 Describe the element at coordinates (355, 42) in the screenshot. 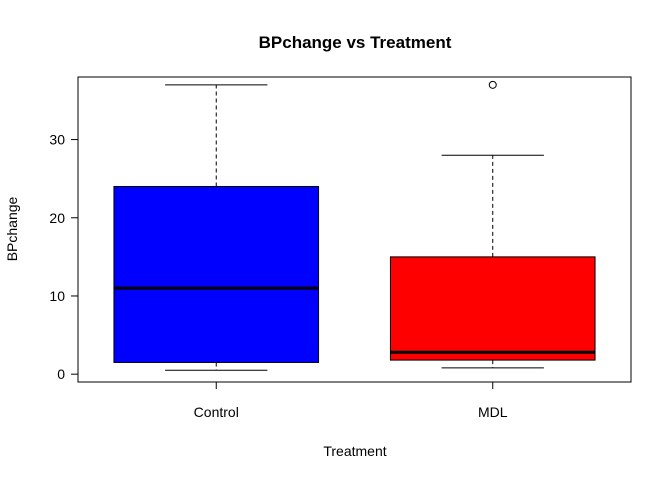

I see `chart-title: BPchange vs Treatment` at that location.